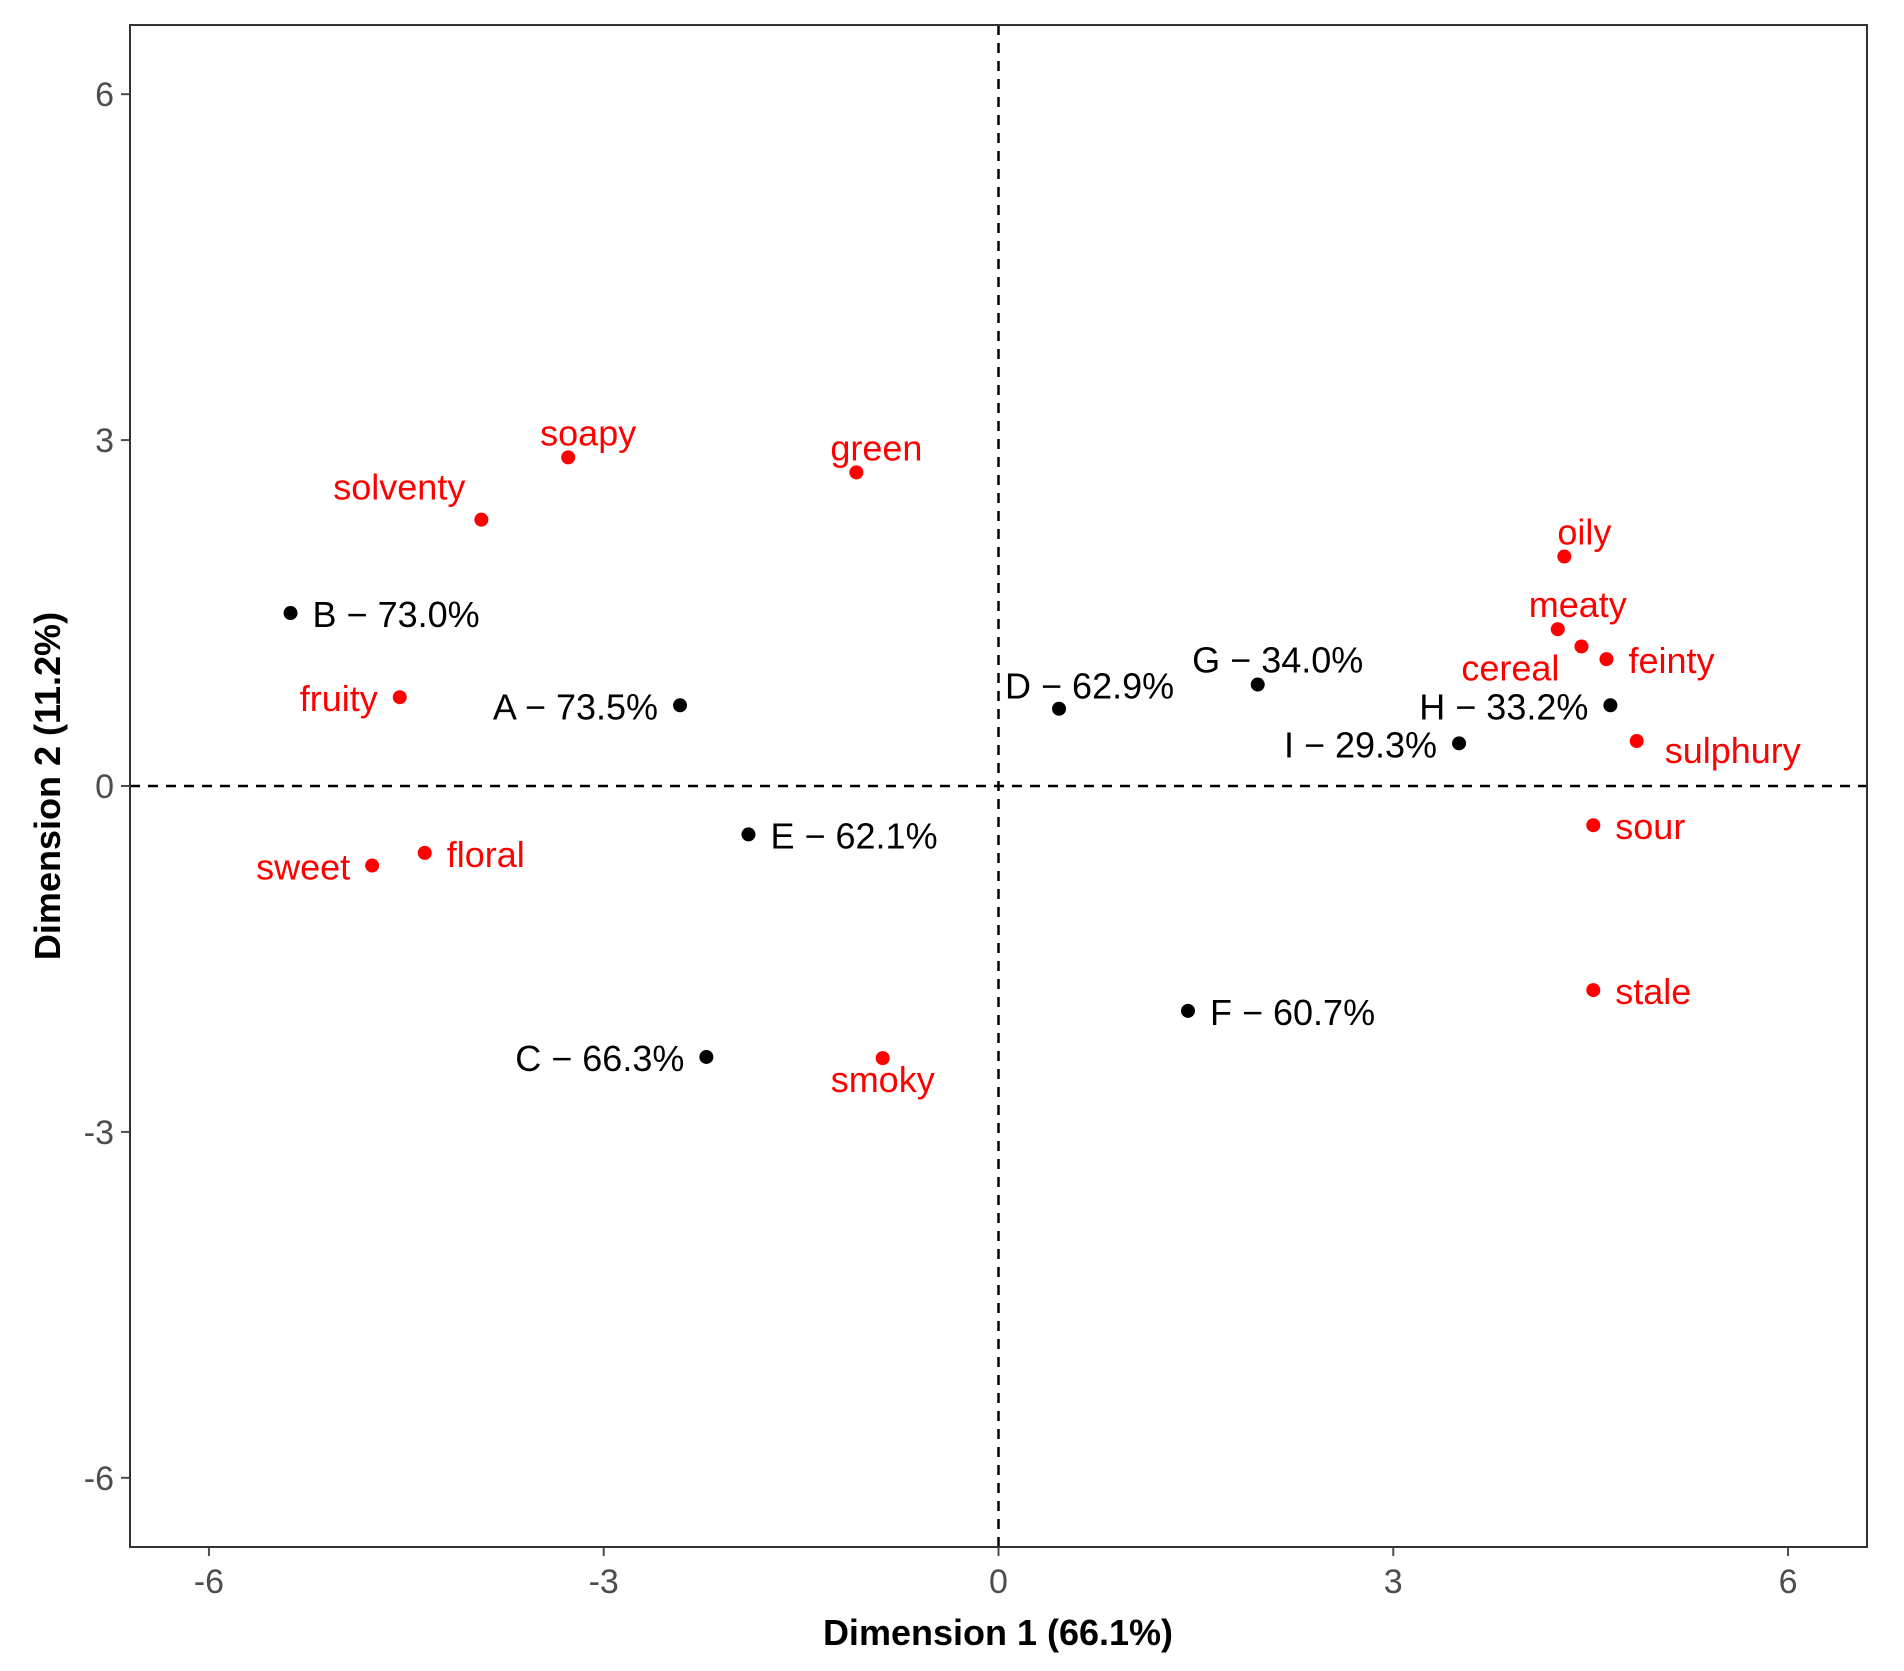  What do you see at coordinates (1593, 990) in the screenshot?
I see `attribute-point-stale` at bounding box center [1593, 990].